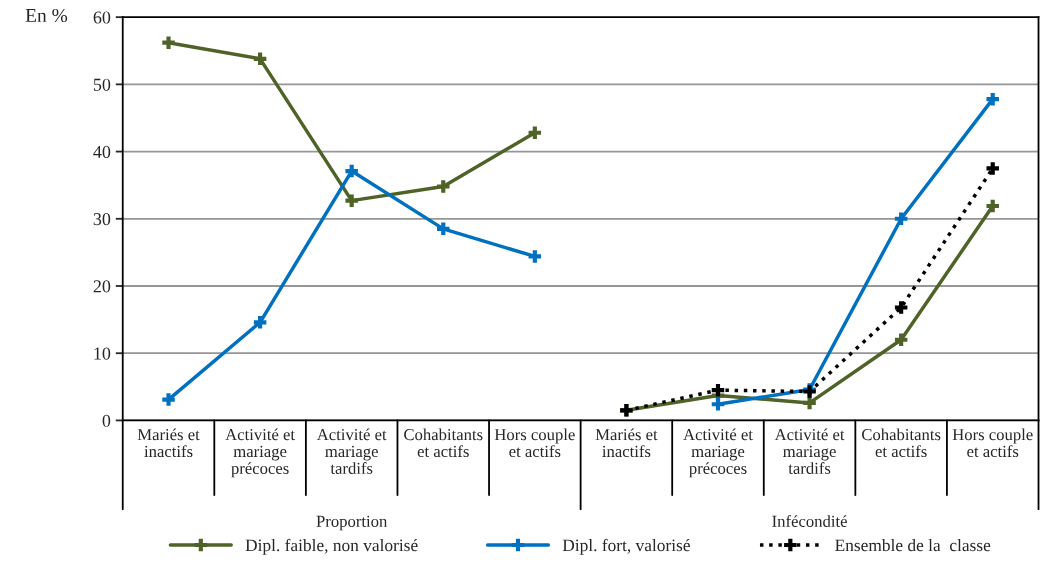 The height and width of the screenshot is (572, 1049). Describe the element at coordinates (331, 546) in the screenshot. I see `legend-label: Dipl. faible, non valorisé` at that location.